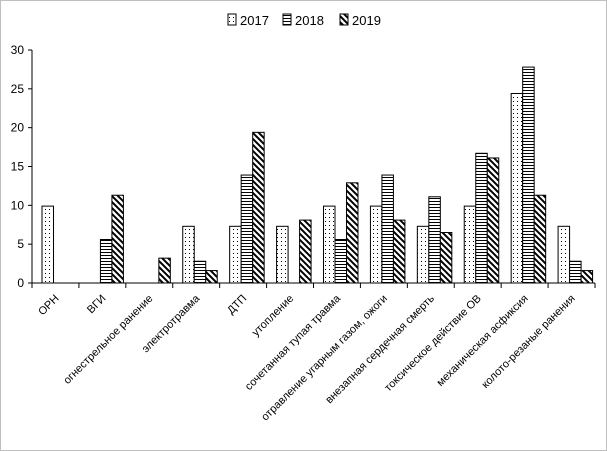  I want to click on category-label: токсическое действие ОВ, so click(432, 343).